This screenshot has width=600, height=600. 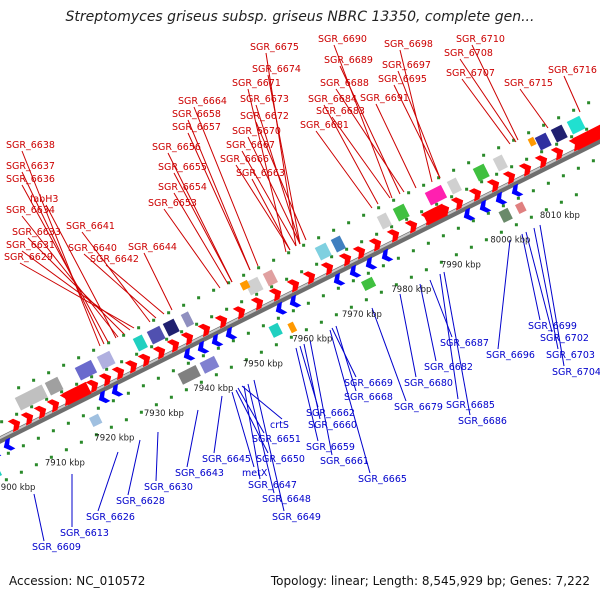 What do you see at coordinates (330, 413) in the screenshot?
I see `bottom-gene-label: SGR_6662` at bounding box center [330, 413].